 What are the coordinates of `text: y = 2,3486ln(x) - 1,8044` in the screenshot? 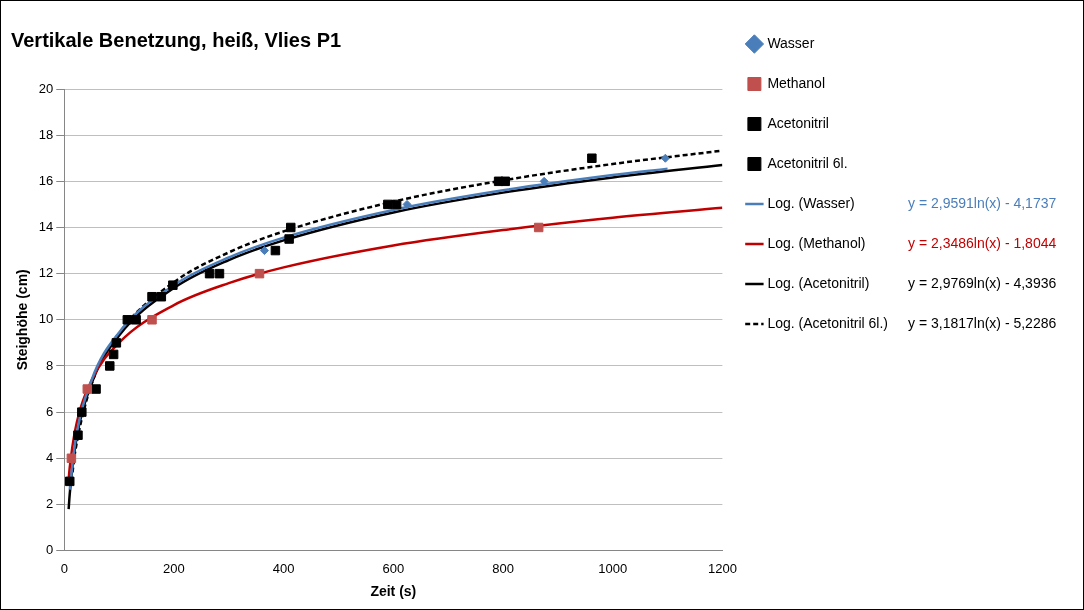 It's located at (982, 242).